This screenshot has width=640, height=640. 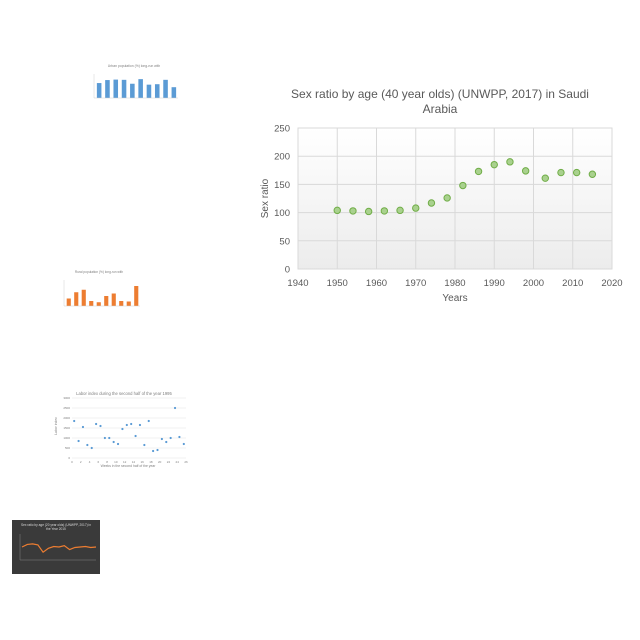 What do you see at coordinates (116, 462) in the screenshot?
I see `thumb-x-tick: 10` at bounding box center [116, 462].